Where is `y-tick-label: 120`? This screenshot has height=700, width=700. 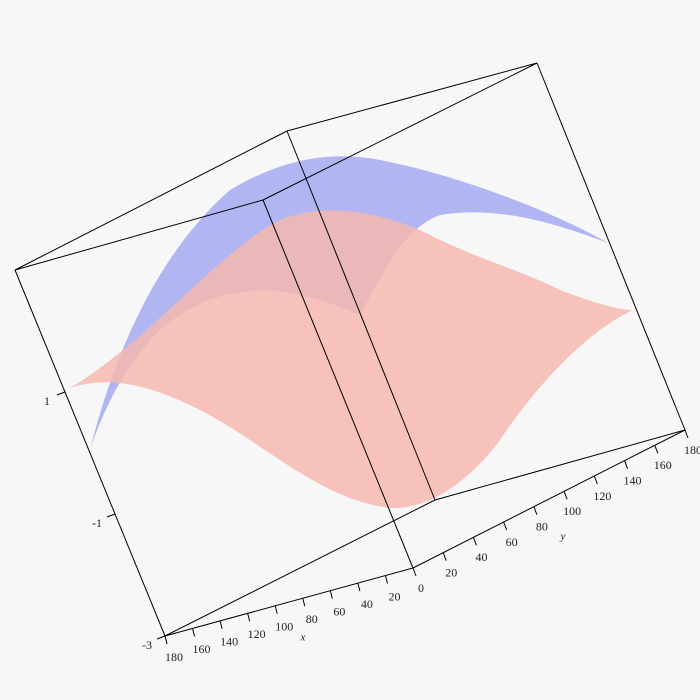
y-tick-label: 120 is located at coordinates (602, 496).